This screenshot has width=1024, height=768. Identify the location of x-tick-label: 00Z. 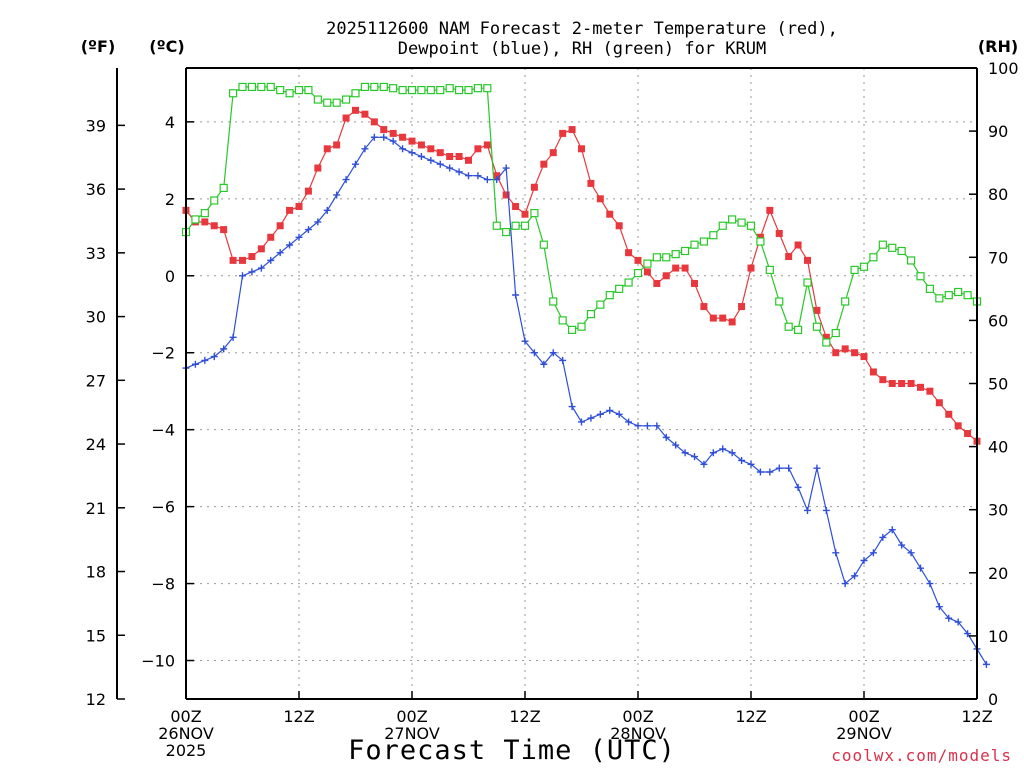
(863, 716).